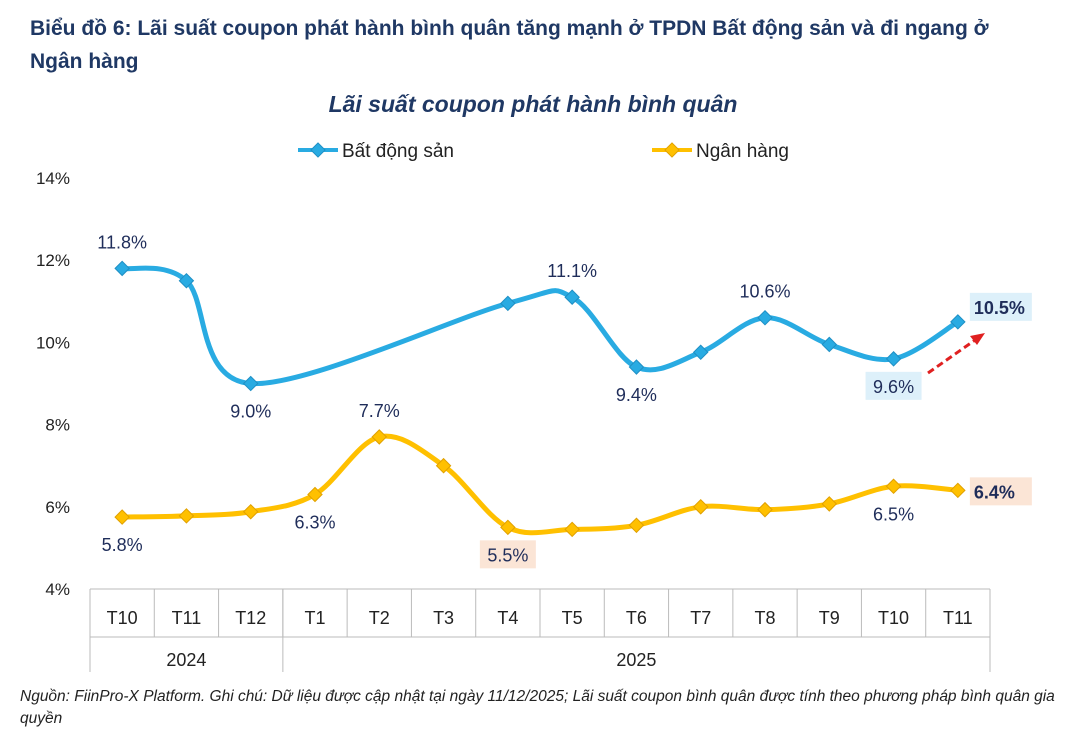 This screenshot has height=742, width=1066. Describe the element at coordinates (379, 618) in the screenshot. I see `x-tick-label: T2` at that location.